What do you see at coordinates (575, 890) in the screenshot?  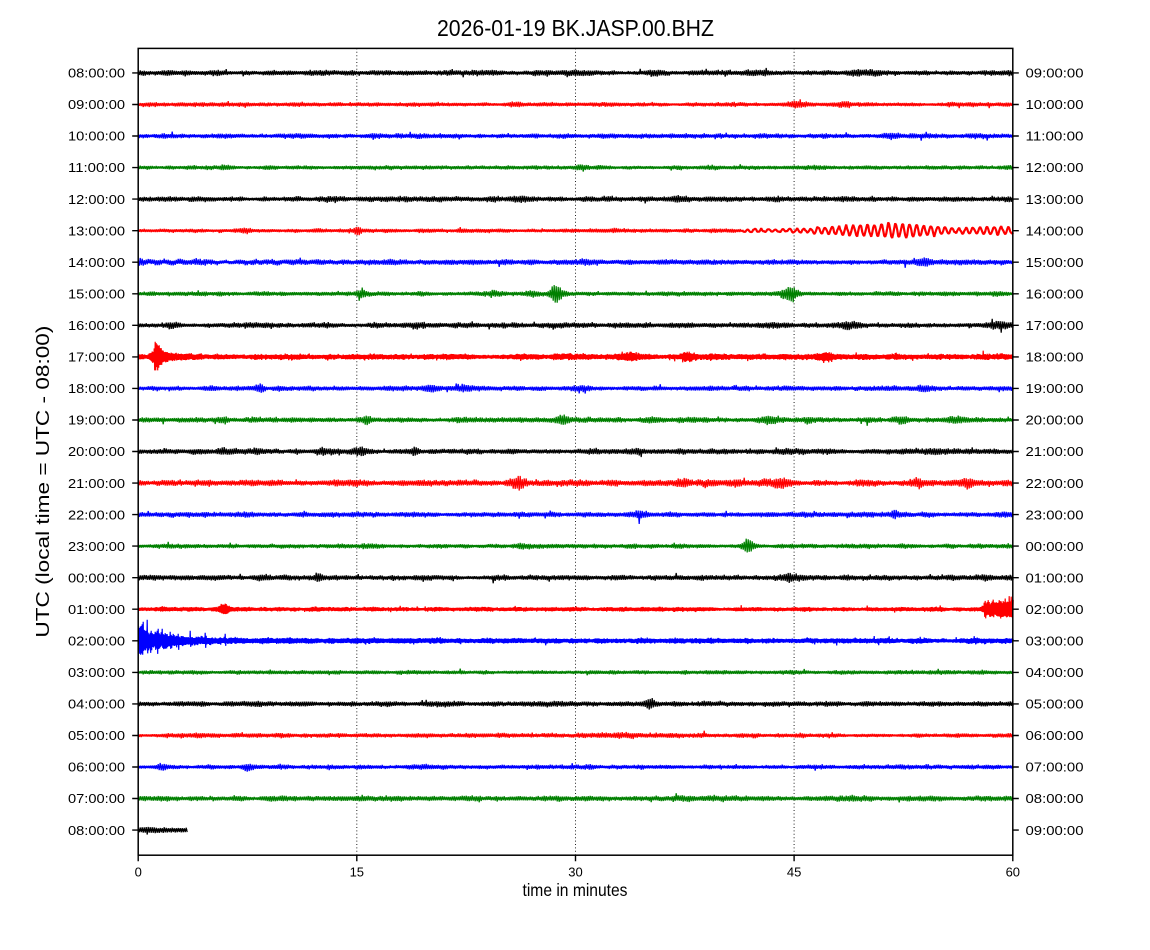 I see `svg-text: time in minutes` at bounding box center [575, 890].